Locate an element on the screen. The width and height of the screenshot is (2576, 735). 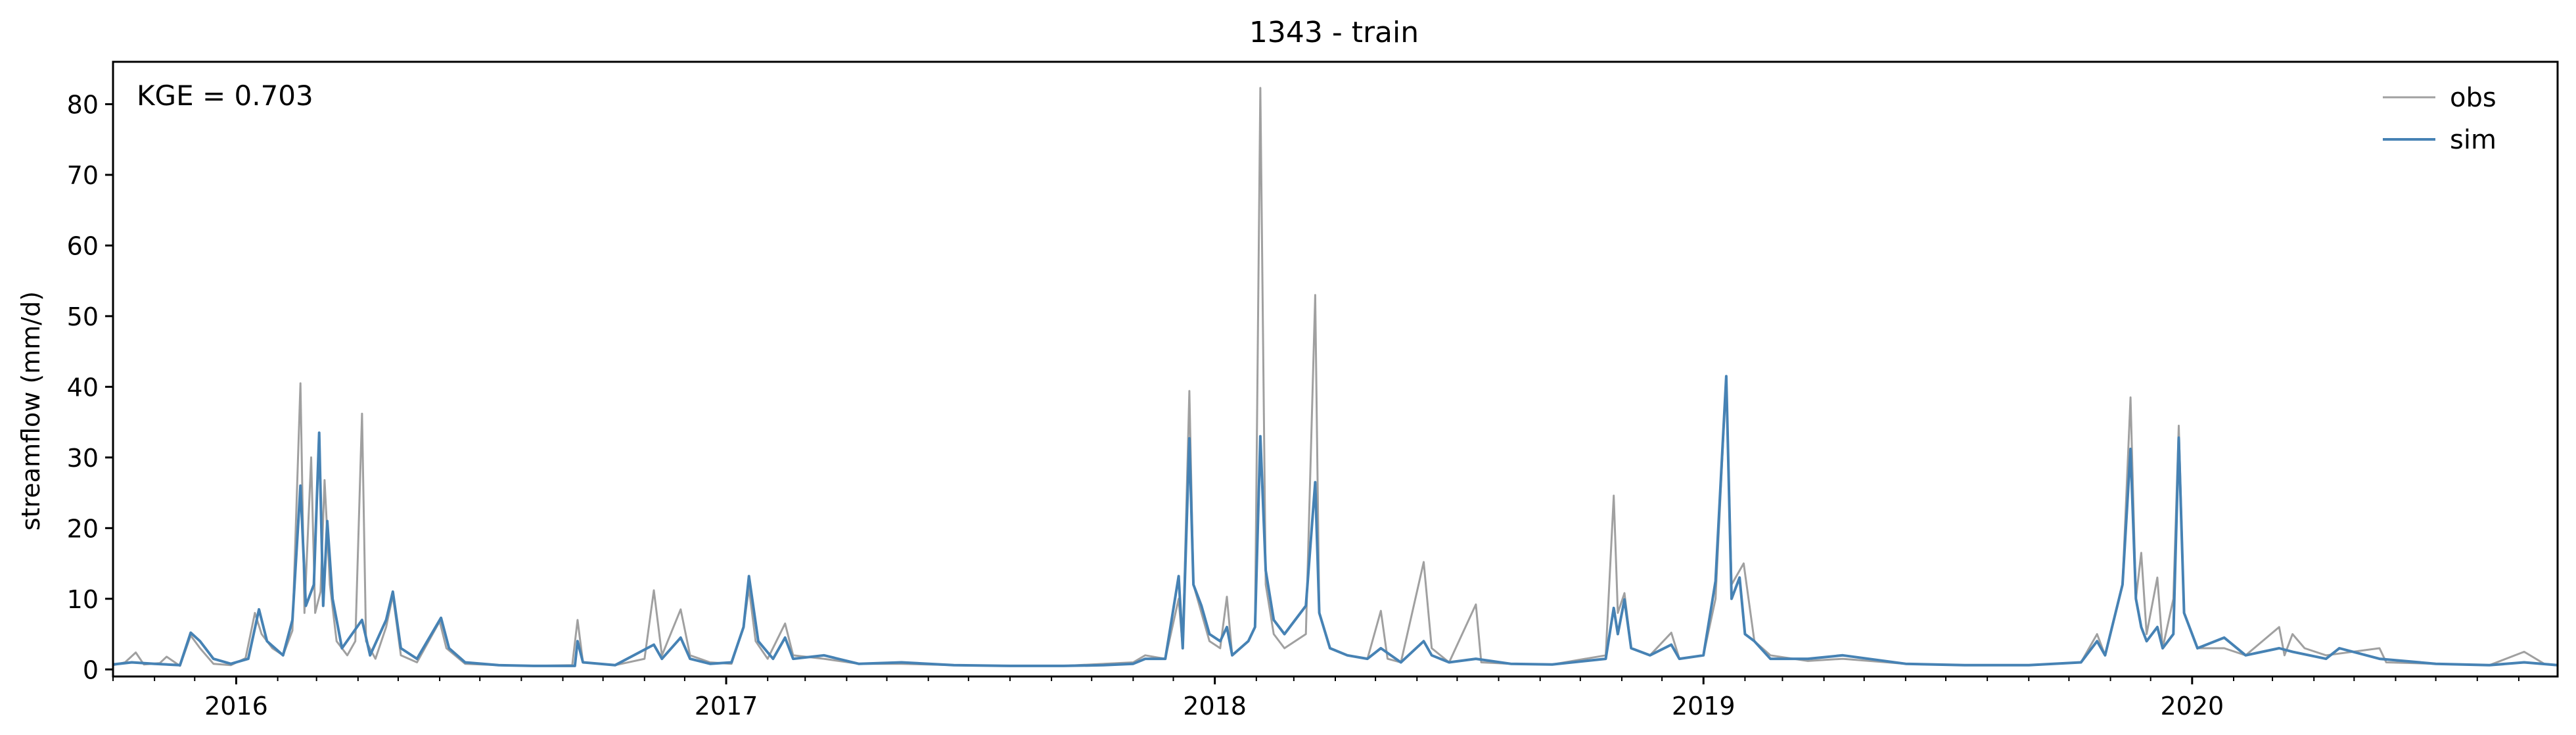
legend: obs sim is located at coordinates (2439, 119).